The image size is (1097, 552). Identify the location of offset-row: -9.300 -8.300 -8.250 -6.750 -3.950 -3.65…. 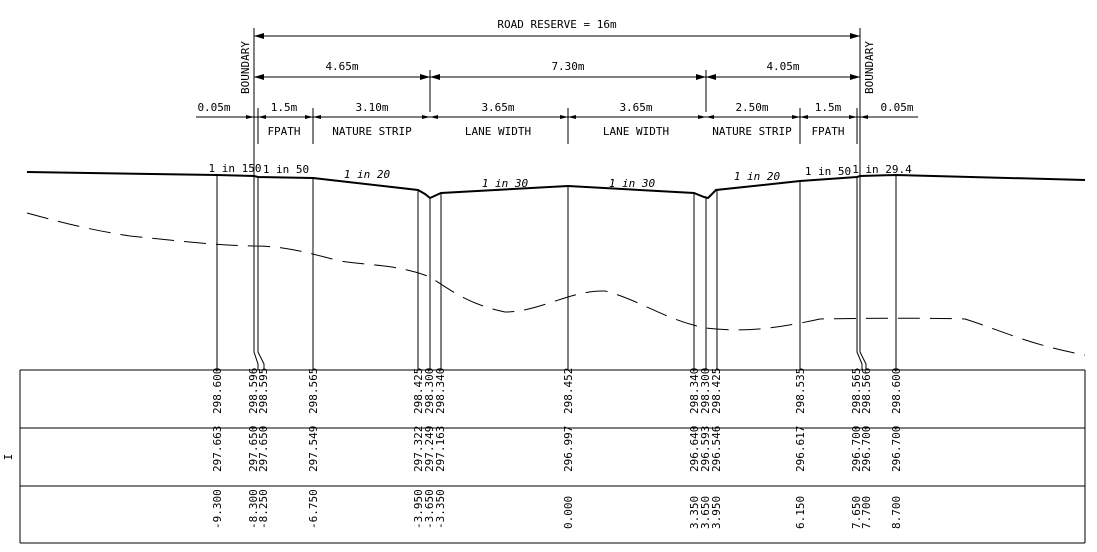
(557, 509).